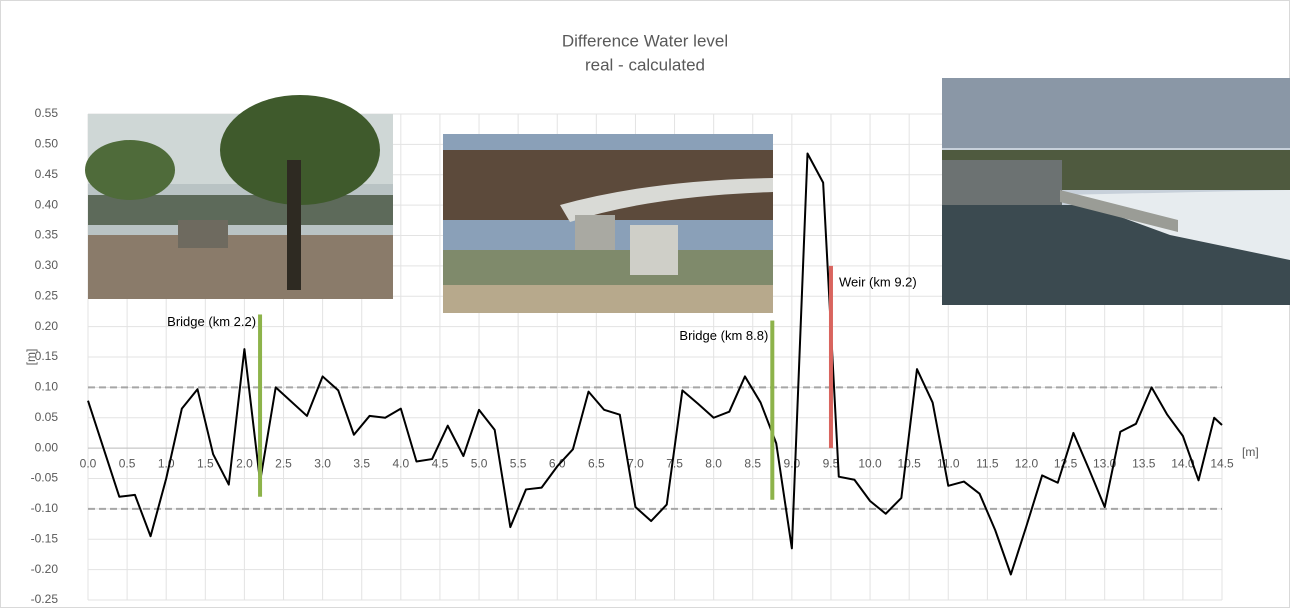 The width and height of the screenshot is (1290, 608). I want to click on x-tick-label: 1.5, so click(205, 463).